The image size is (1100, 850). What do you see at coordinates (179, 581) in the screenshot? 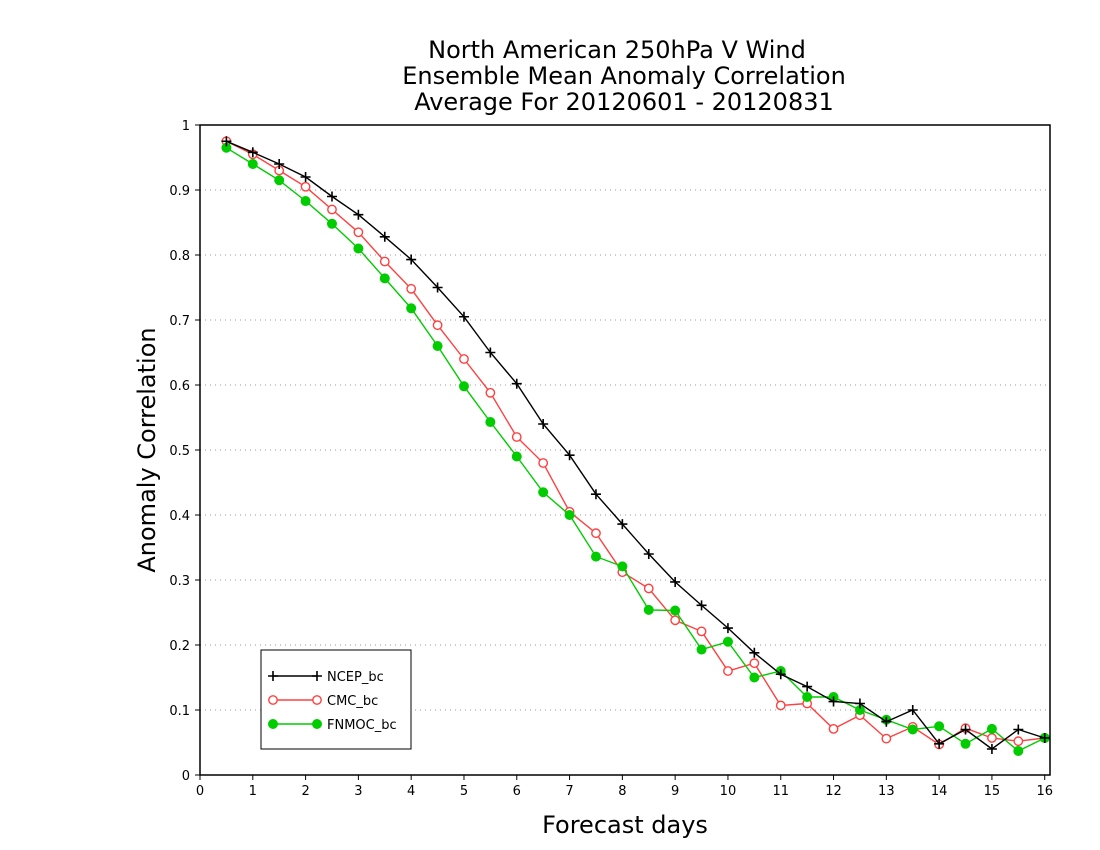
I see `y-tick-label: 0.3` at bounding box center [179, 581].